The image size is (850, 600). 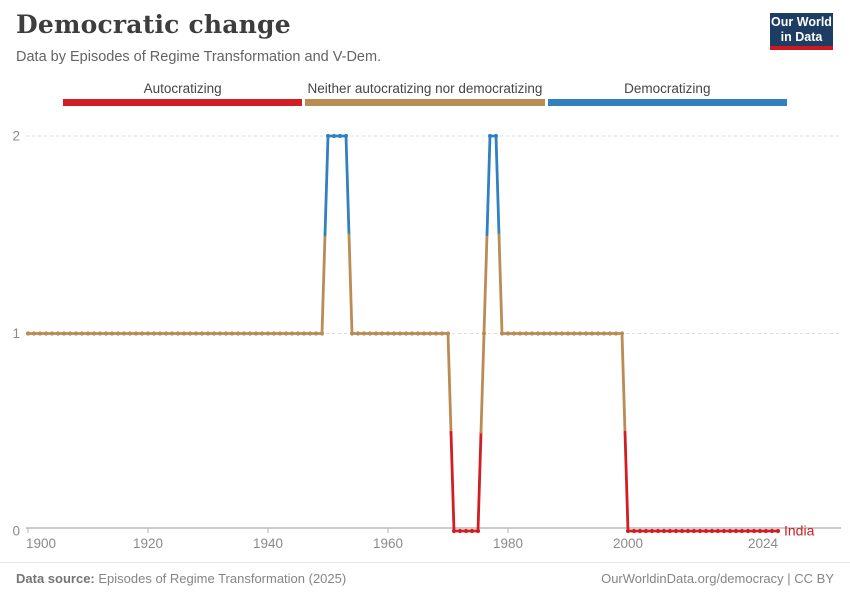 What do you see at coordinates (801, 36) in the screenshot?
I see `owid-logo-line2: in Data` at bounding box center [801, 36].